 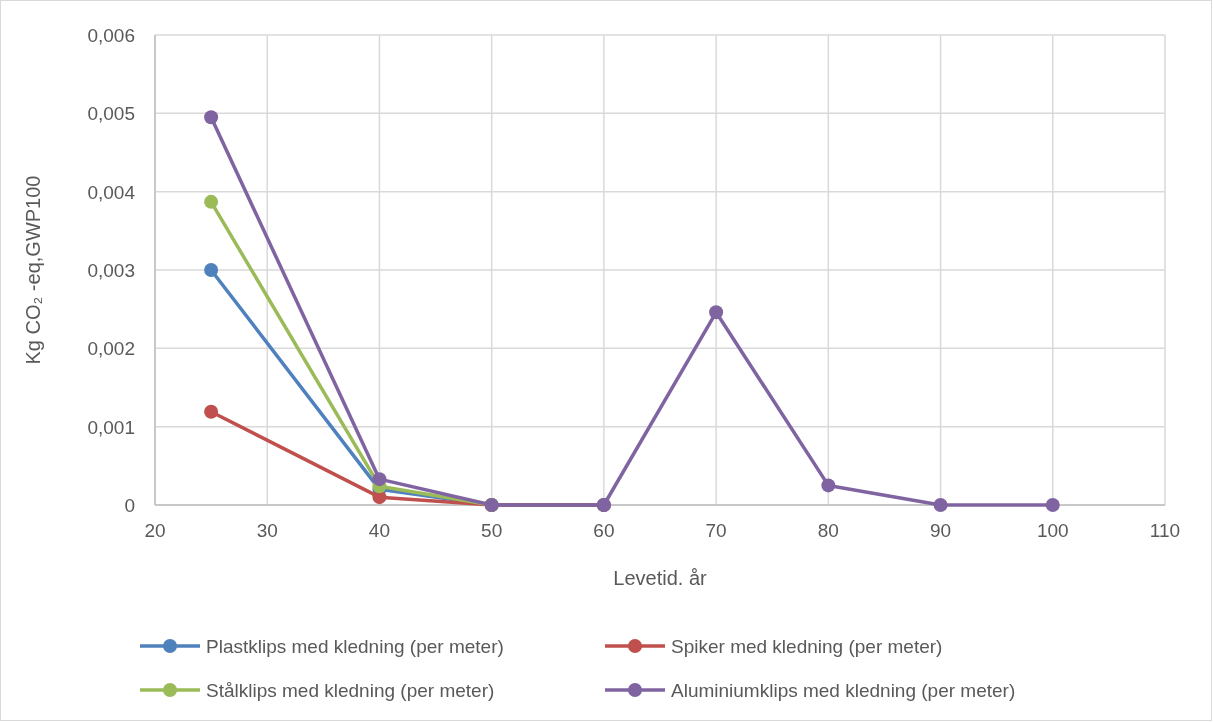 What do you see at coordinates (155, 530) in the screenshot?
I see `x-tick-label: 20` at bounding box center [155, 530].